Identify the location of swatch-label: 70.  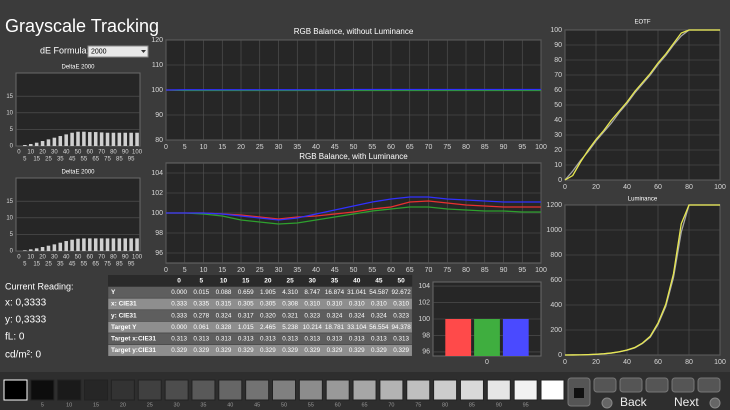
(391, 405).